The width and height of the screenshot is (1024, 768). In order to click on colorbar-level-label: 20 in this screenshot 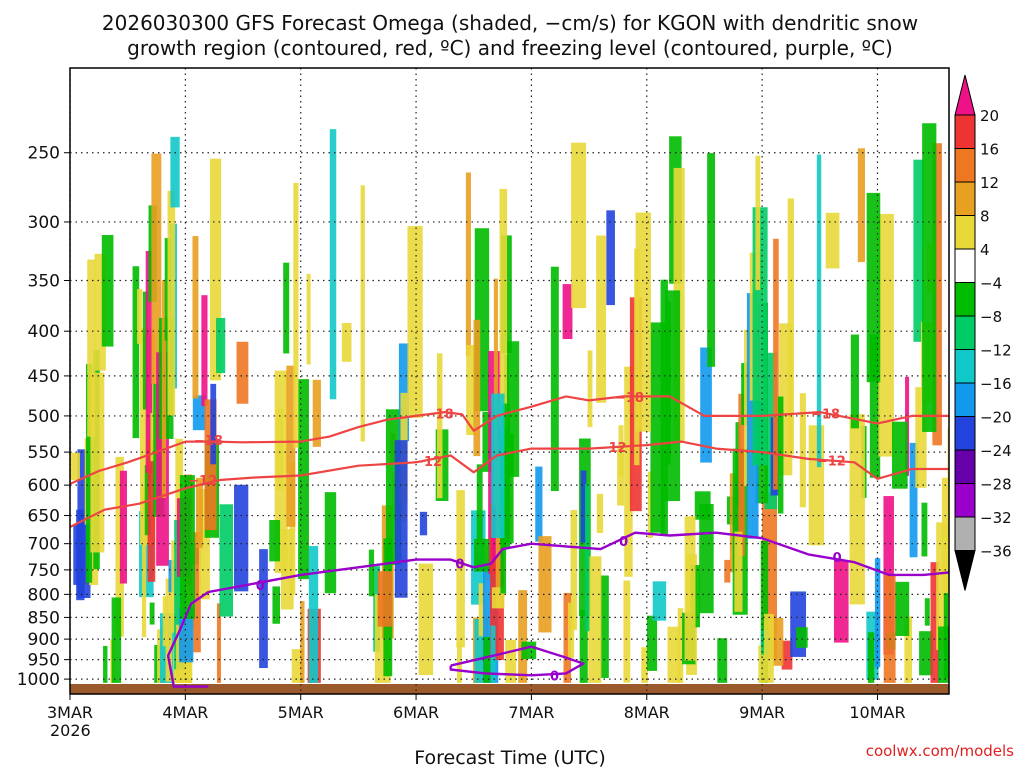, I will do `click(989, 116)`.